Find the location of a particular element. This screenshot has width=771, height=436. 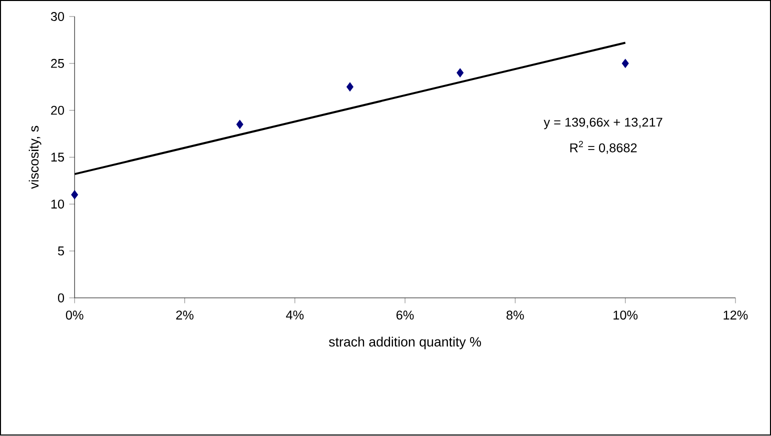

y-tick-label: 0 is located at coordinates (61, 298).